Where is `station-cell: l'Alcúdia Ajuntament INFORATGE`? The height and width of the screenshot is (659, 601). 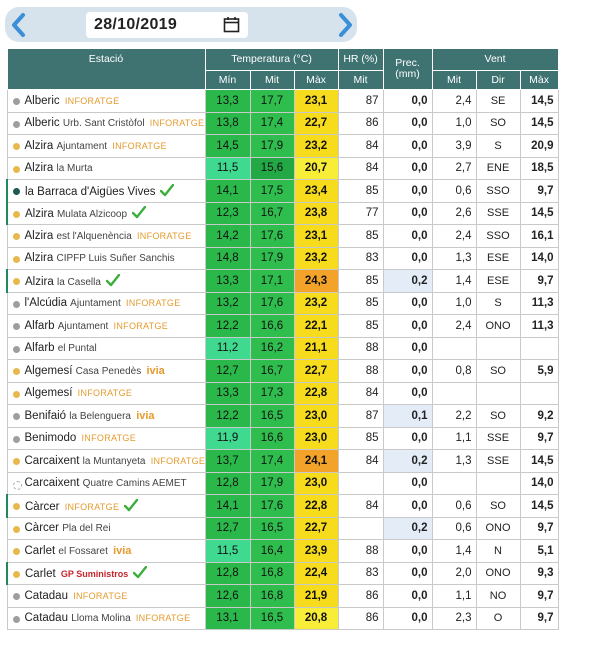 station-cell: l'Alcúdia Ajuntament INFORATGE is located at coordinates (106, 303).